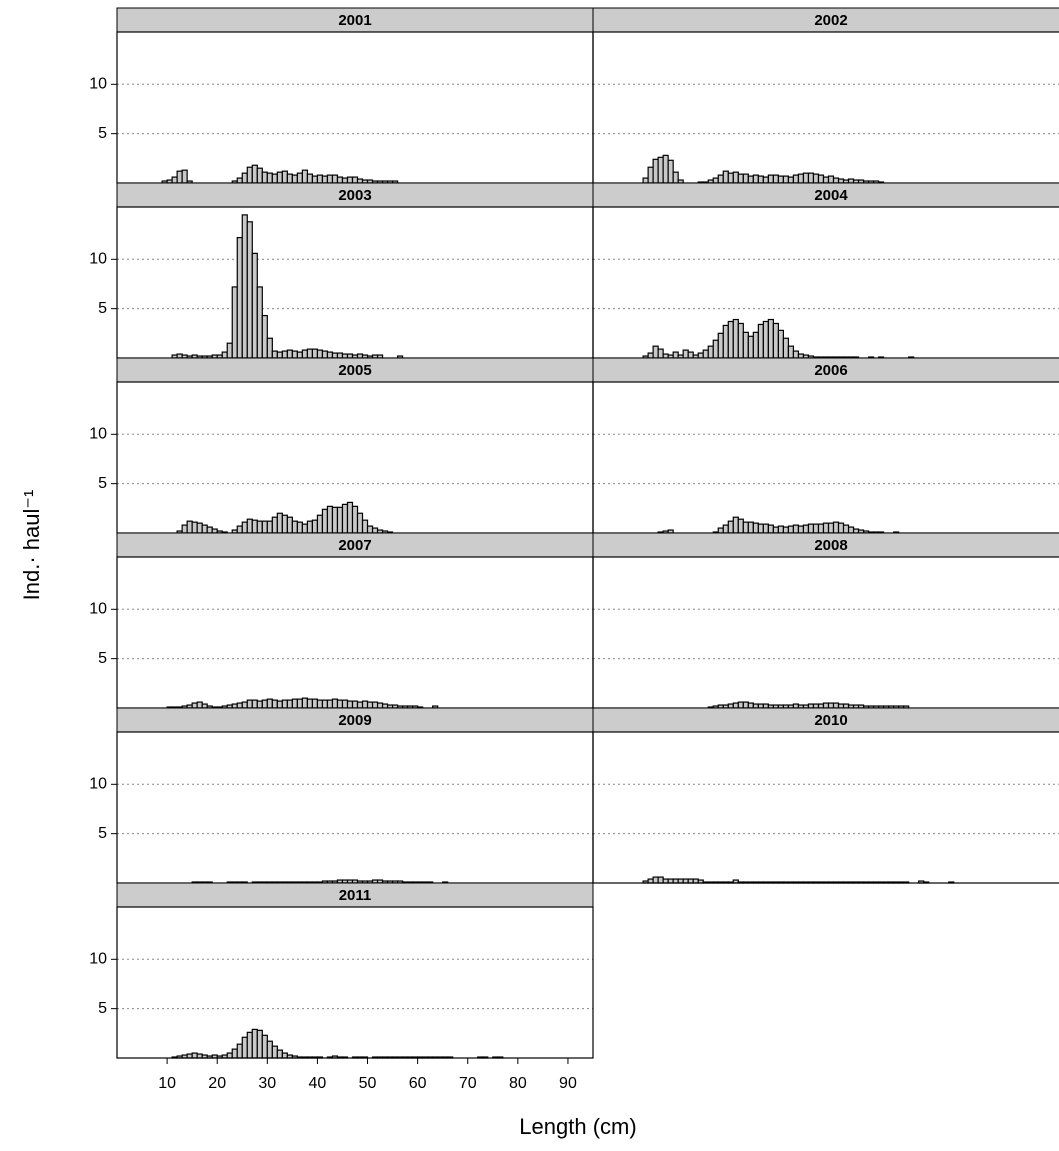 This screenshot has height=1151, width=1059. Describe the element at coordinates (368, 1083) in the screenshot. I see `x-tick-label: 50` at that location.